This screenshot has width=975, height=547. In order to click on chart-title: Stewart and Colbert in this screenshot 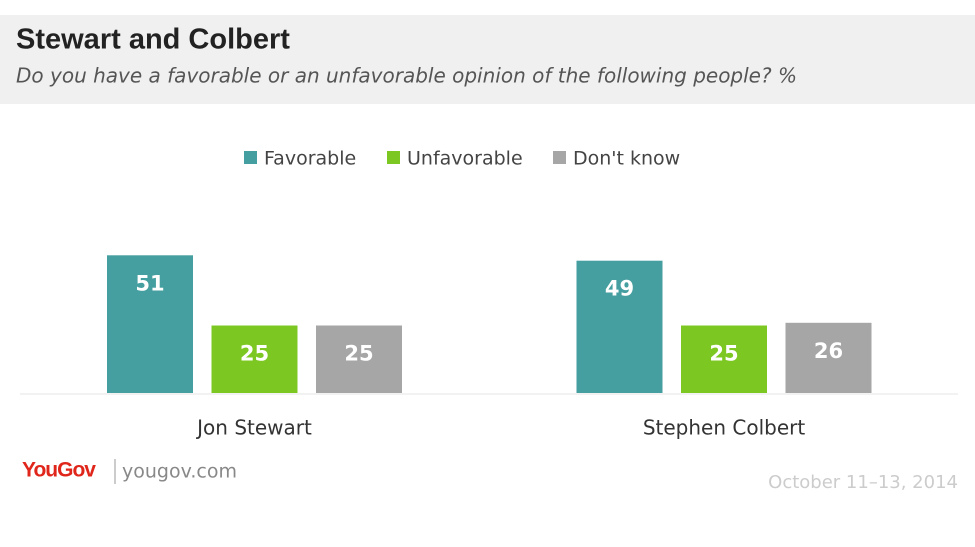, I will do `click(153, 40)`.